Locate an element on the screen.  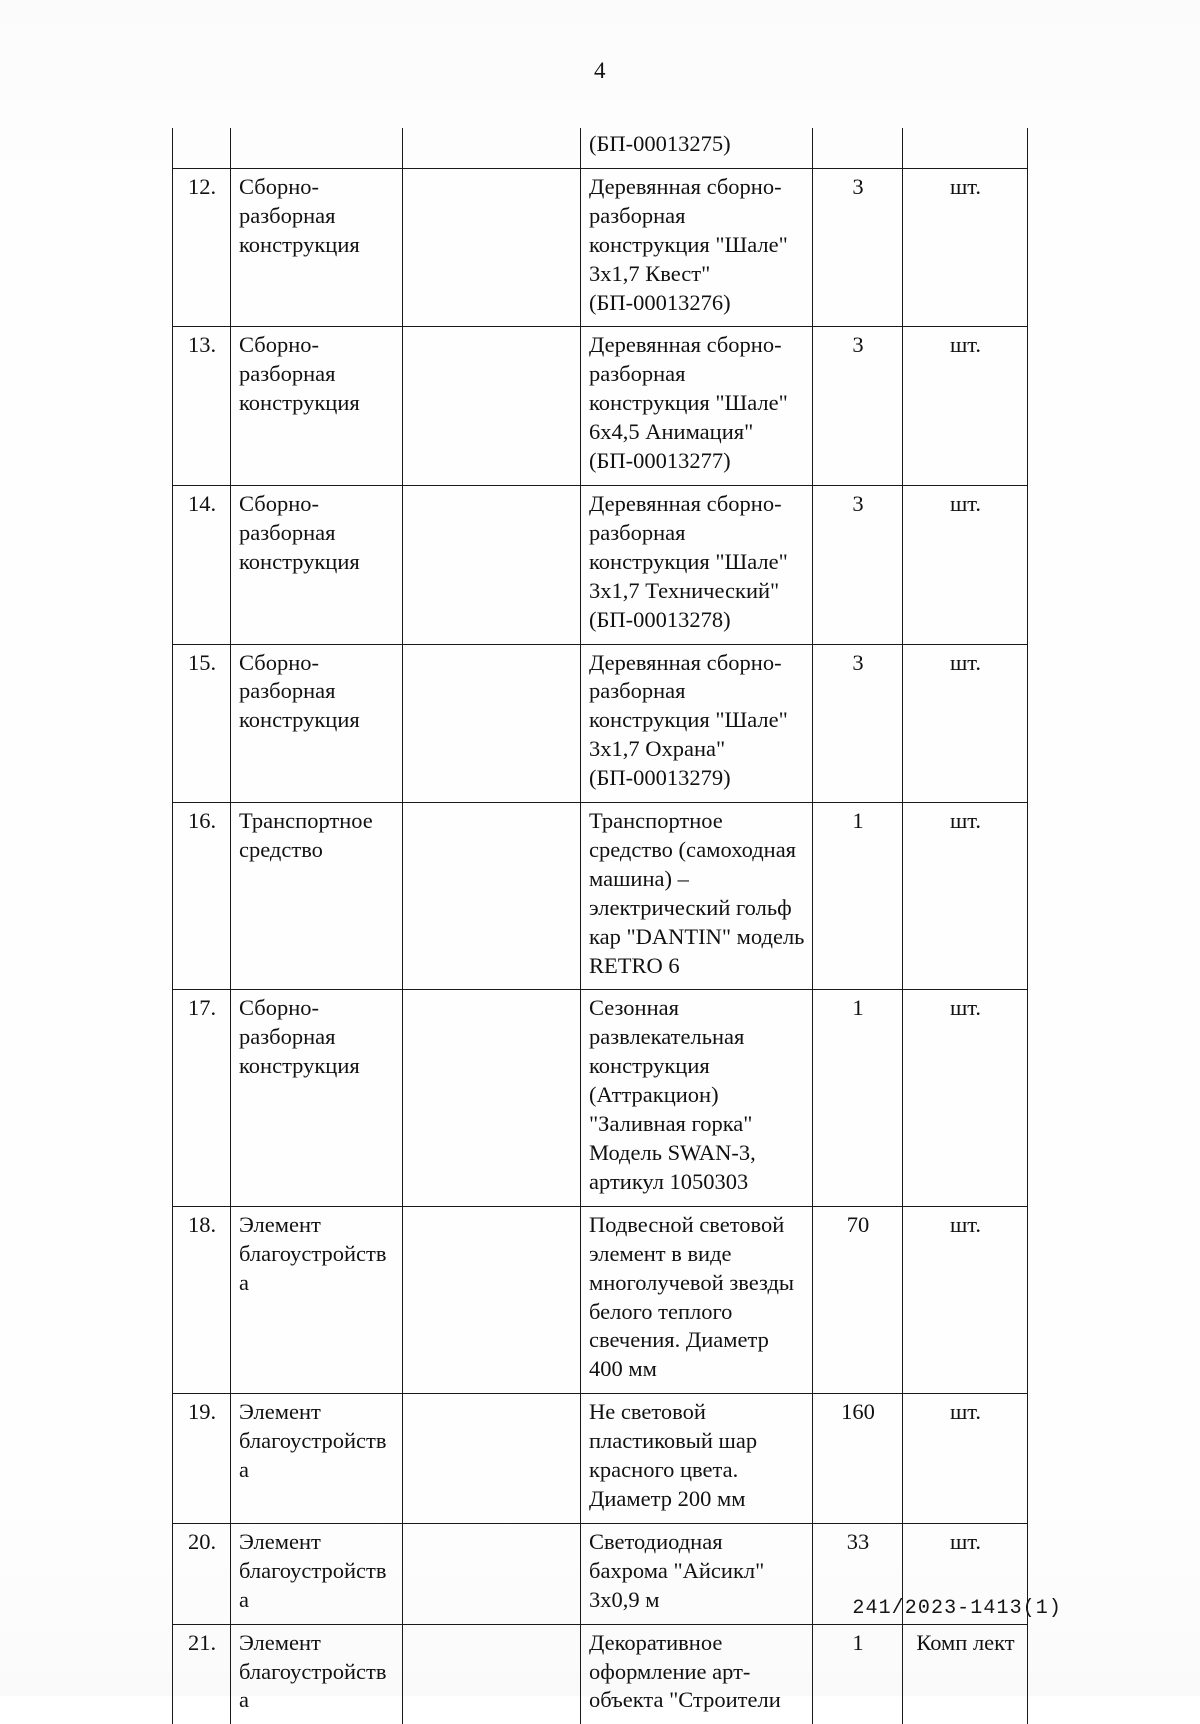
cell-number: 20. is located at coordinates (201, 1573).